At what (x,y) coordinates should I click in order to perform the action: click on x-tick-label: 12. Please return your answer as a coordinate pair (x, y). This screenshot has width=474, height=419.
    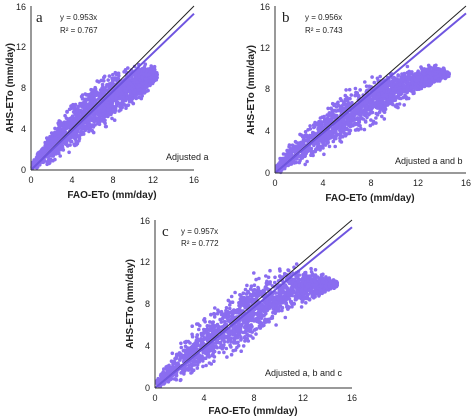
    Looking at the image, I should click on (418, 183).